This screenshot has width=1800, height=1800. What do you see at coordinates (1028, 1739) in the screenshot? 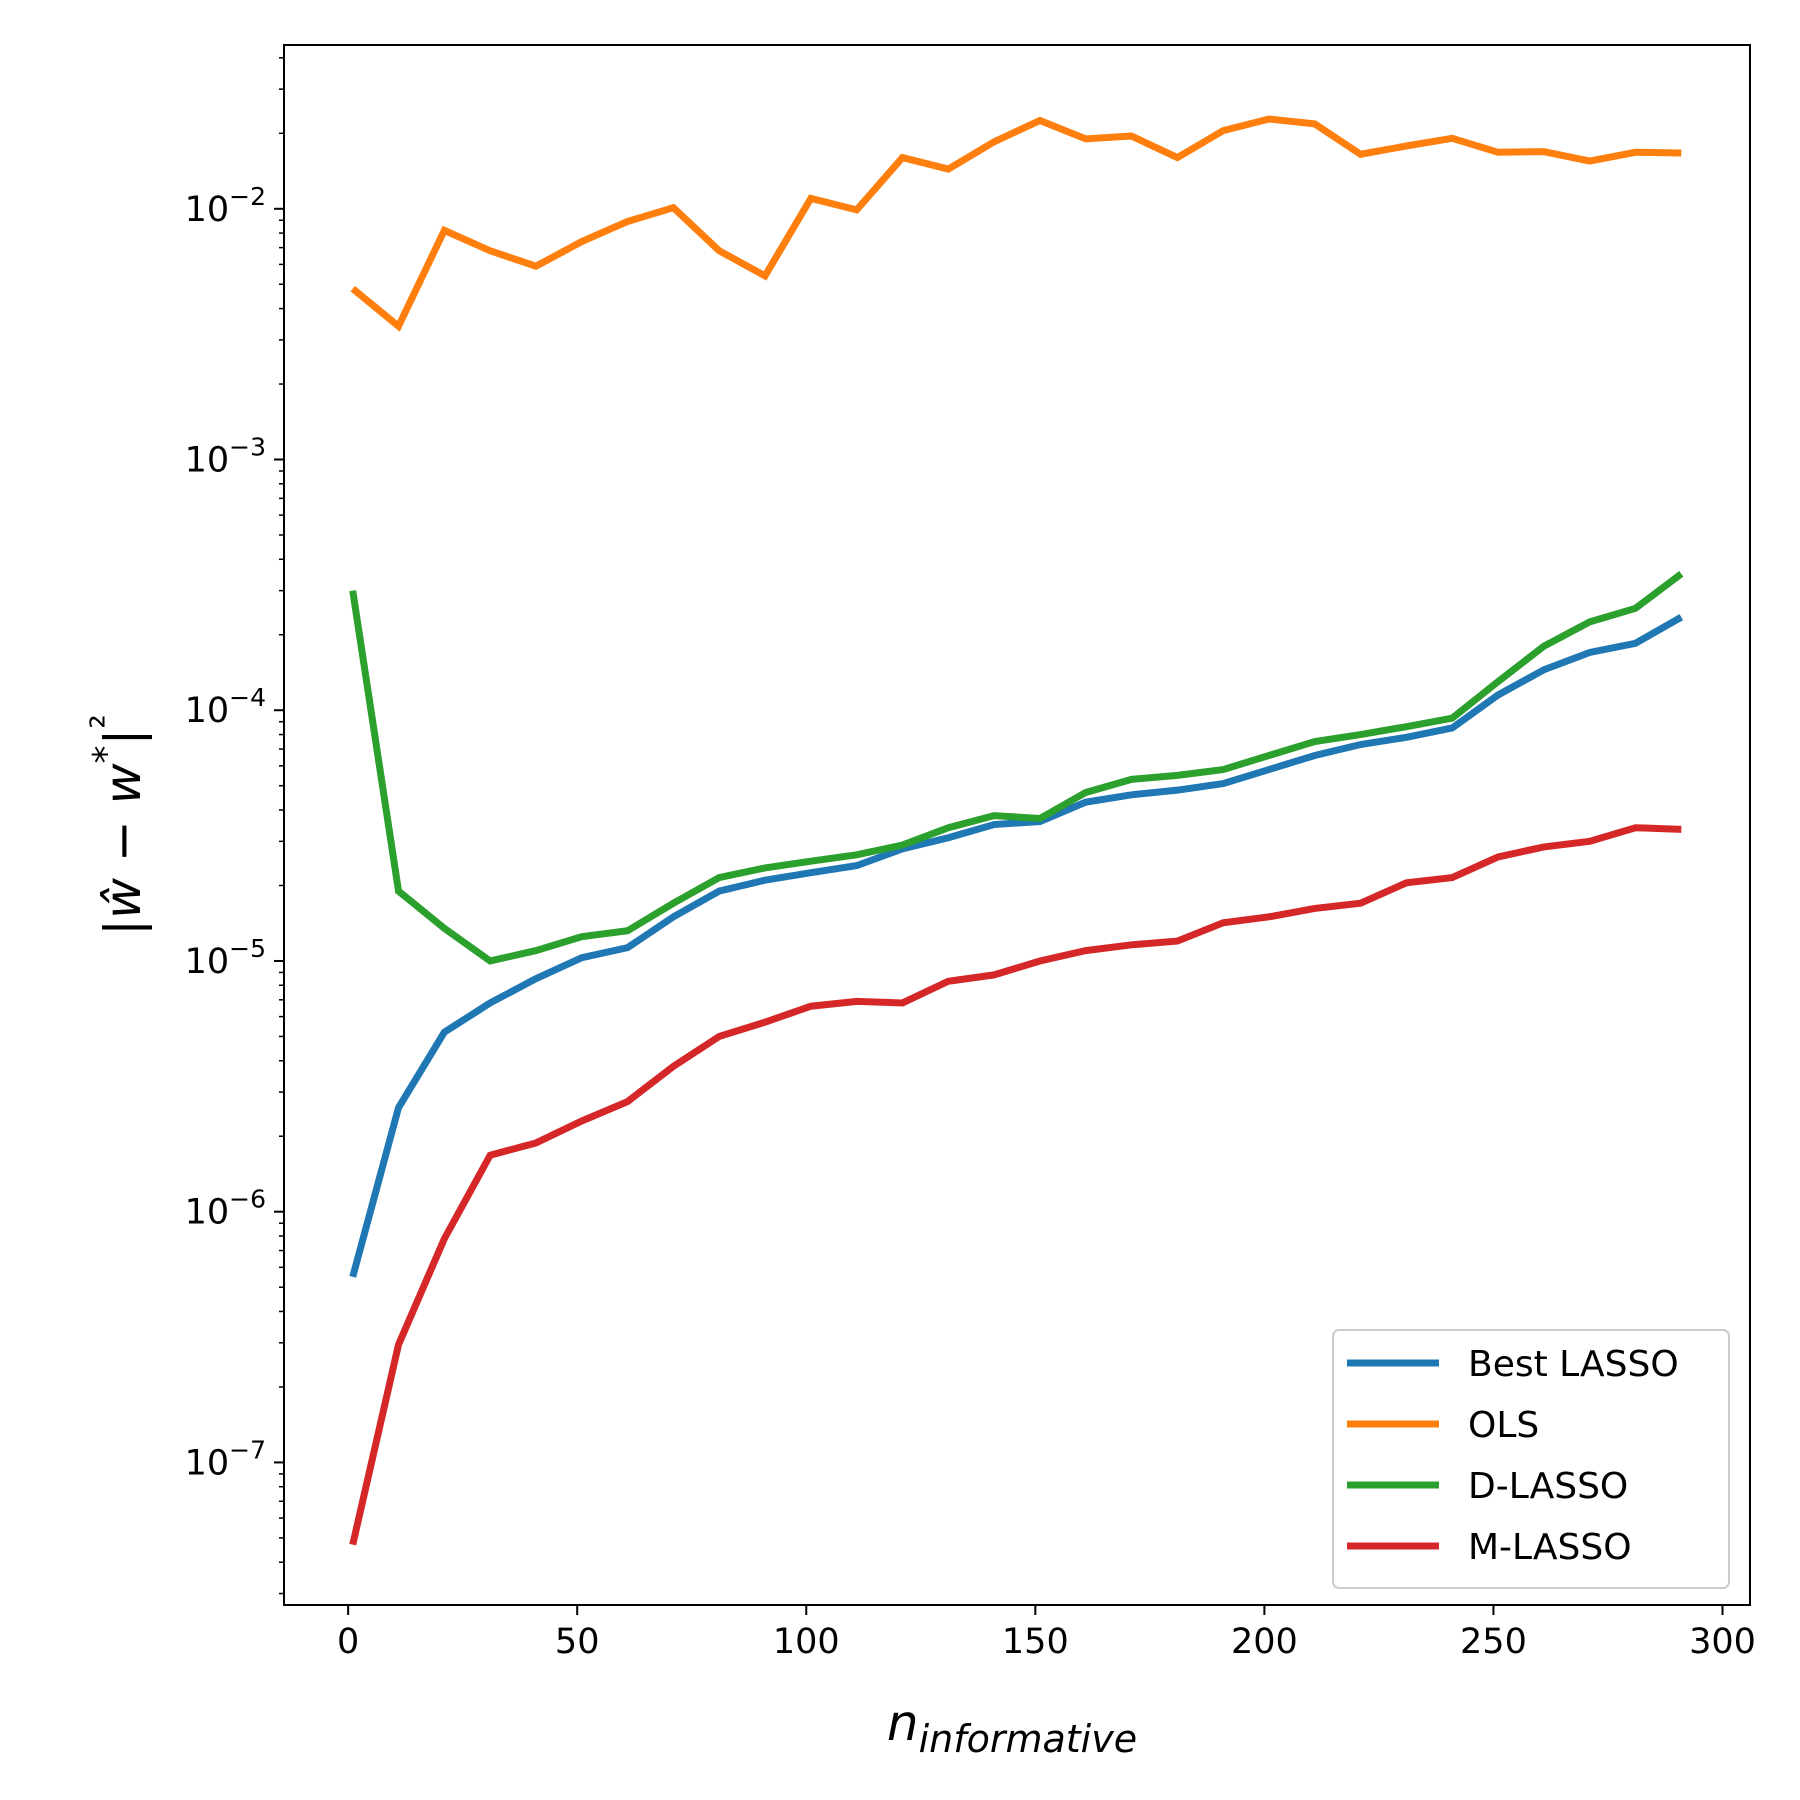
I see `x-axis-label-subscript: informative` at bounding box center [1028, 1739].